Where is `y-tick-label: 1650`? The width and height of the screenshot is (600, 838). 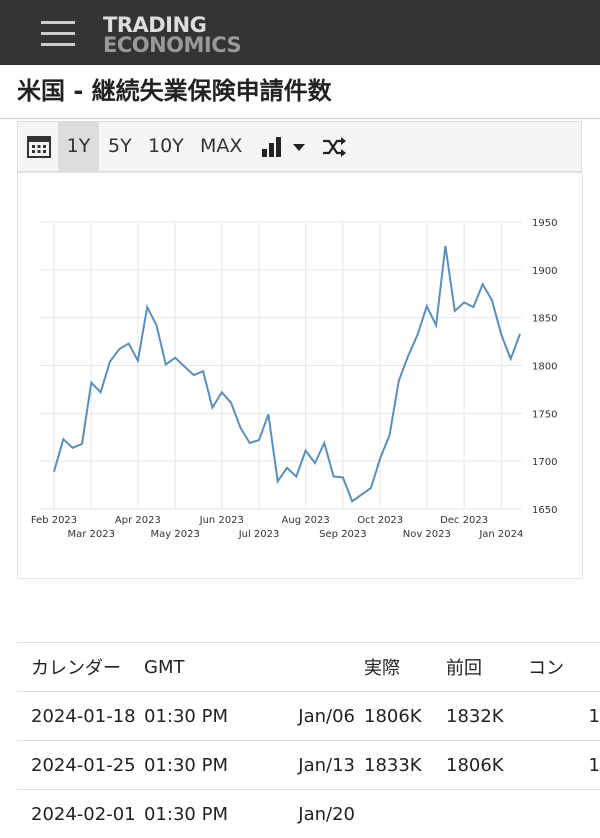
y-tick-label: 1650 is located at coordinates (544, 510).